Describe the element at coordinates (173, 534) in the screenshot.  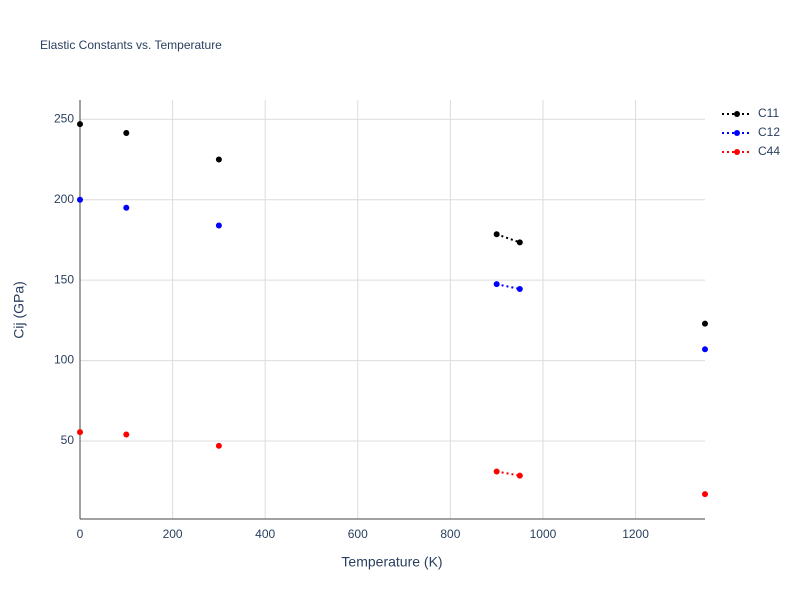
I see `x-tick-label: 200` at that location.